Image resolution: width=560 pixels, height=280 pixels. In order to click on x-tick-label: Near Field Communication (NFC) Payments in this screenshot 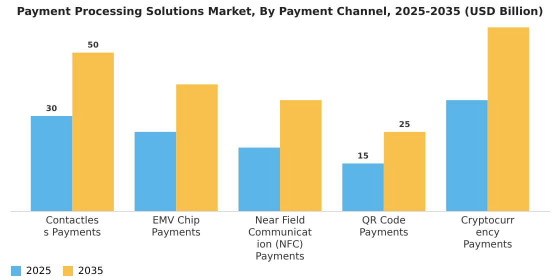, I will do `click(280, 239)`.